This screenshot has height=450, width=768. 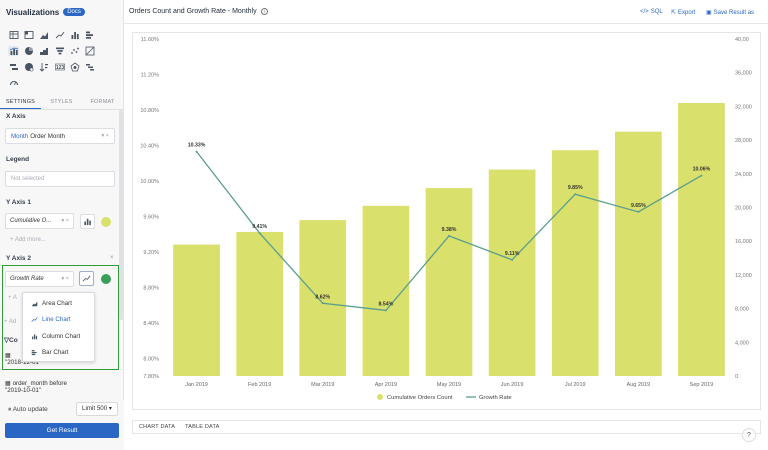 I want to click on y-axis2-color-swatch, so click(x=106, y=278).